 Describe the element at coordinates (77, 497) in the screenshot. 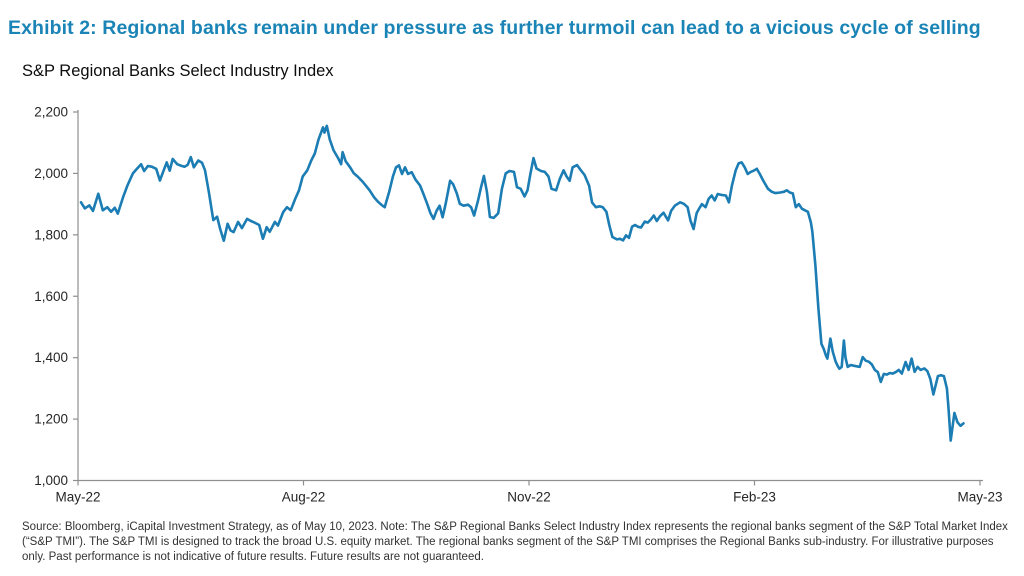

I see `x-axis-tick-label: May-22` at that location.